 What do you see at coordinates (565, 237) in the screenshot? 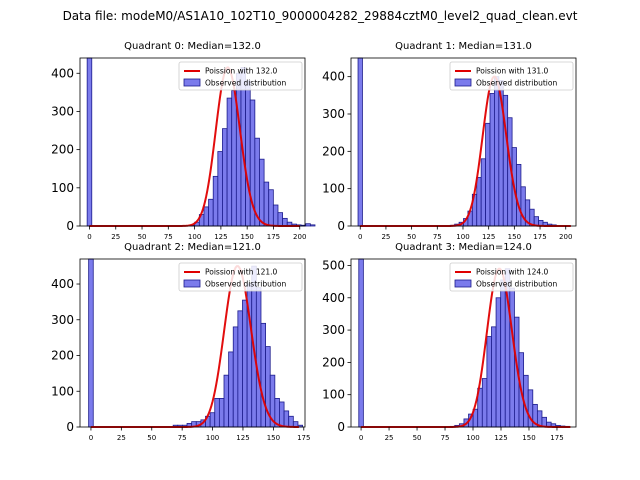
I see `x-tick-label: 200` at bounding box center [565, 237].